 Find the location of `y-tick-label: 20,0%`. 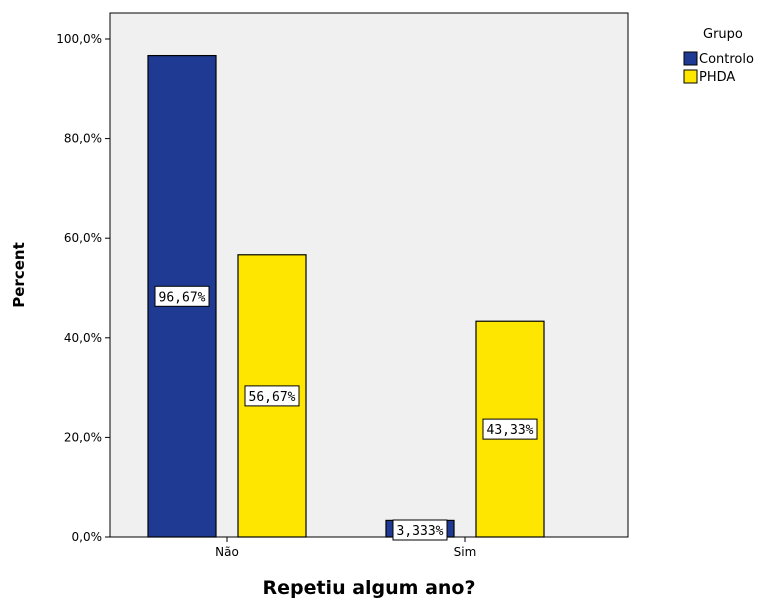

y-tick-label: 20,0% is located at coordinates (83, 437).